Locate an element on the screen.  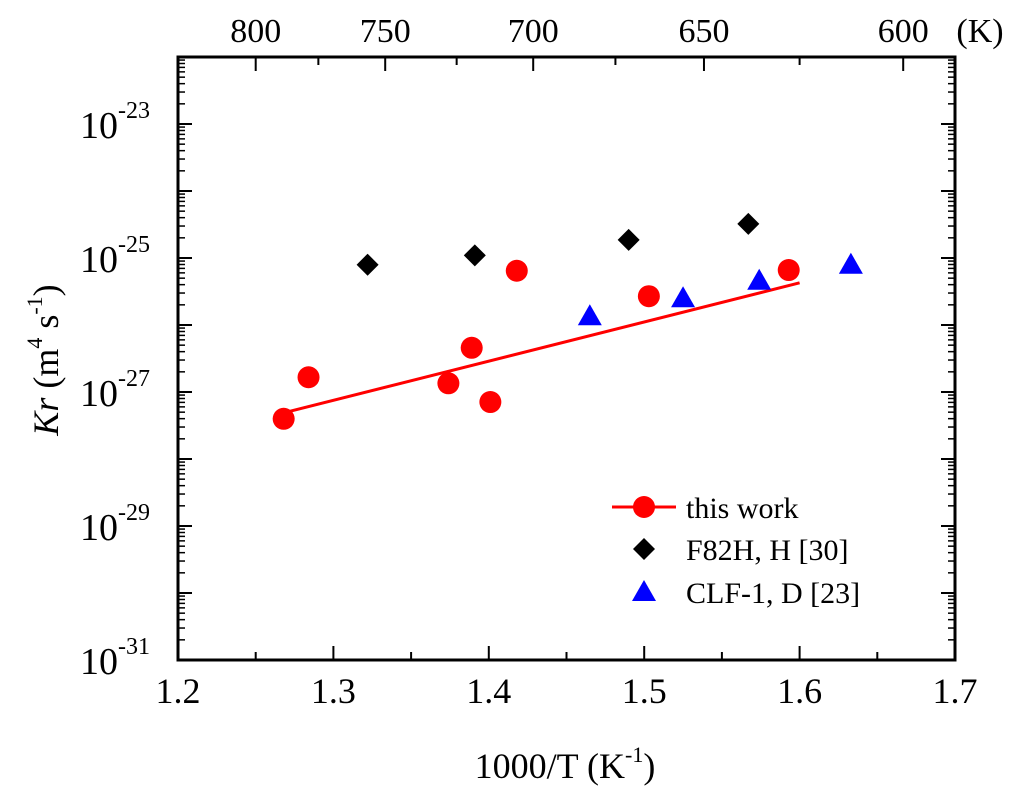
legend-marker-clf1 is located at coordinates (644, 590).